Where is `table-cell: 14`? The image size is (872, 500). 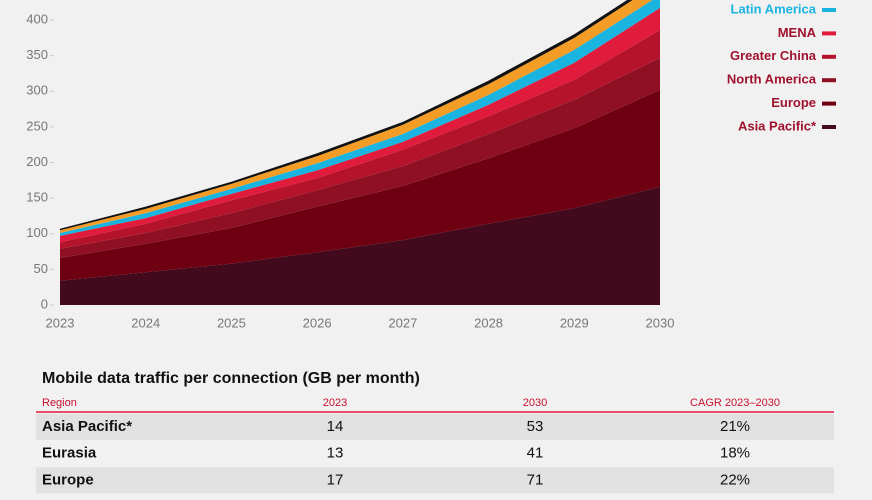 table-cell: 14 is located at coordinates (335, 426).